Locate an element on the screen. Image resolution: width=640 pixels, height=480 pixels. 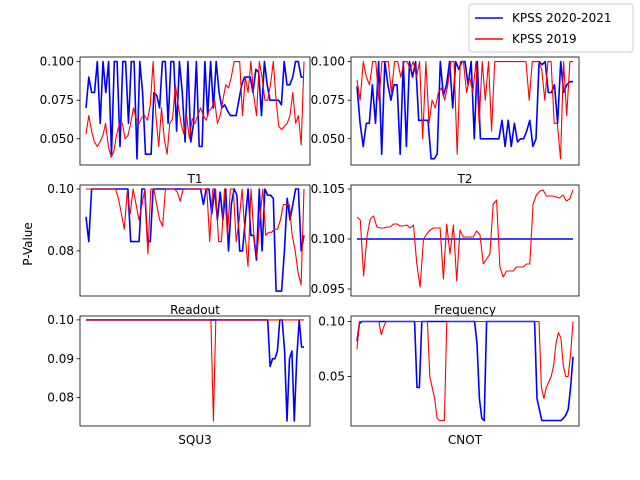
subplot-t1: 0.050 0.075 0.100 T1 is located at coordinates (175, 120).